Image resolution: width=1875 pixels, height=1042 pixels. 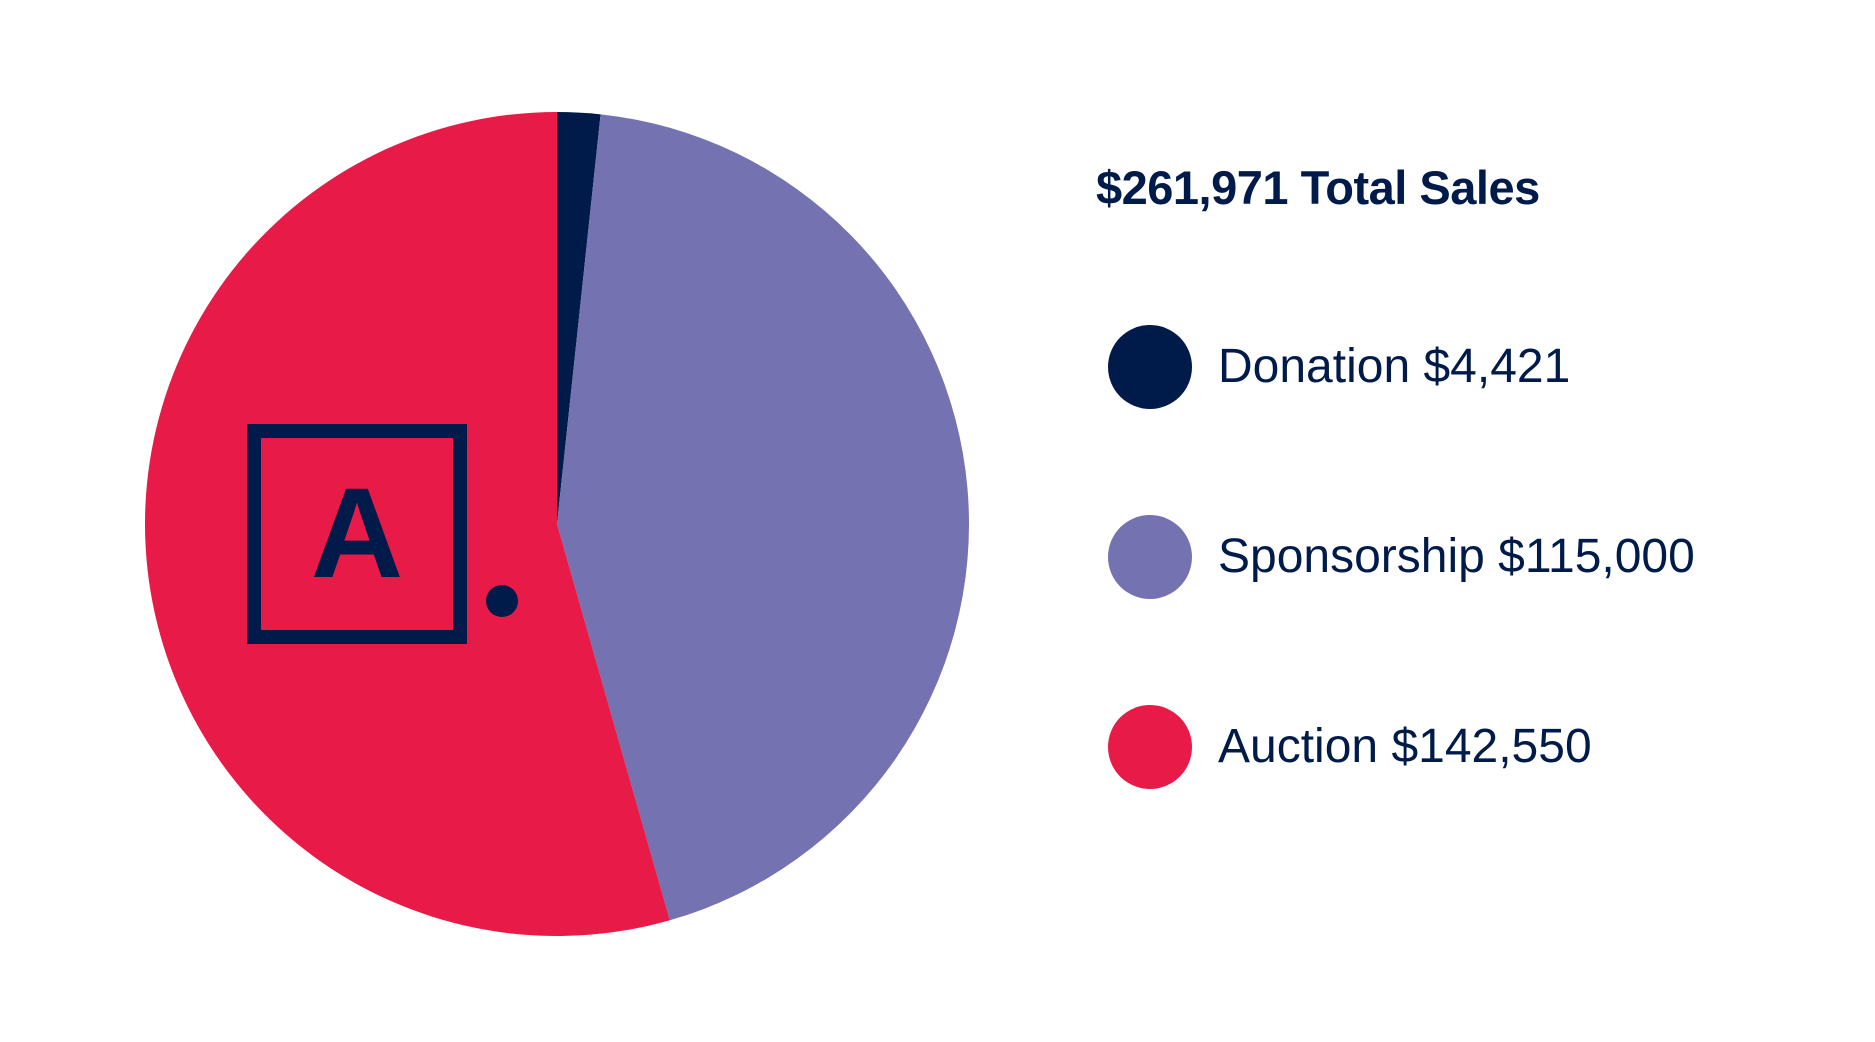 I want to click on logo-square-icon: A, so click(x=357, y=534).